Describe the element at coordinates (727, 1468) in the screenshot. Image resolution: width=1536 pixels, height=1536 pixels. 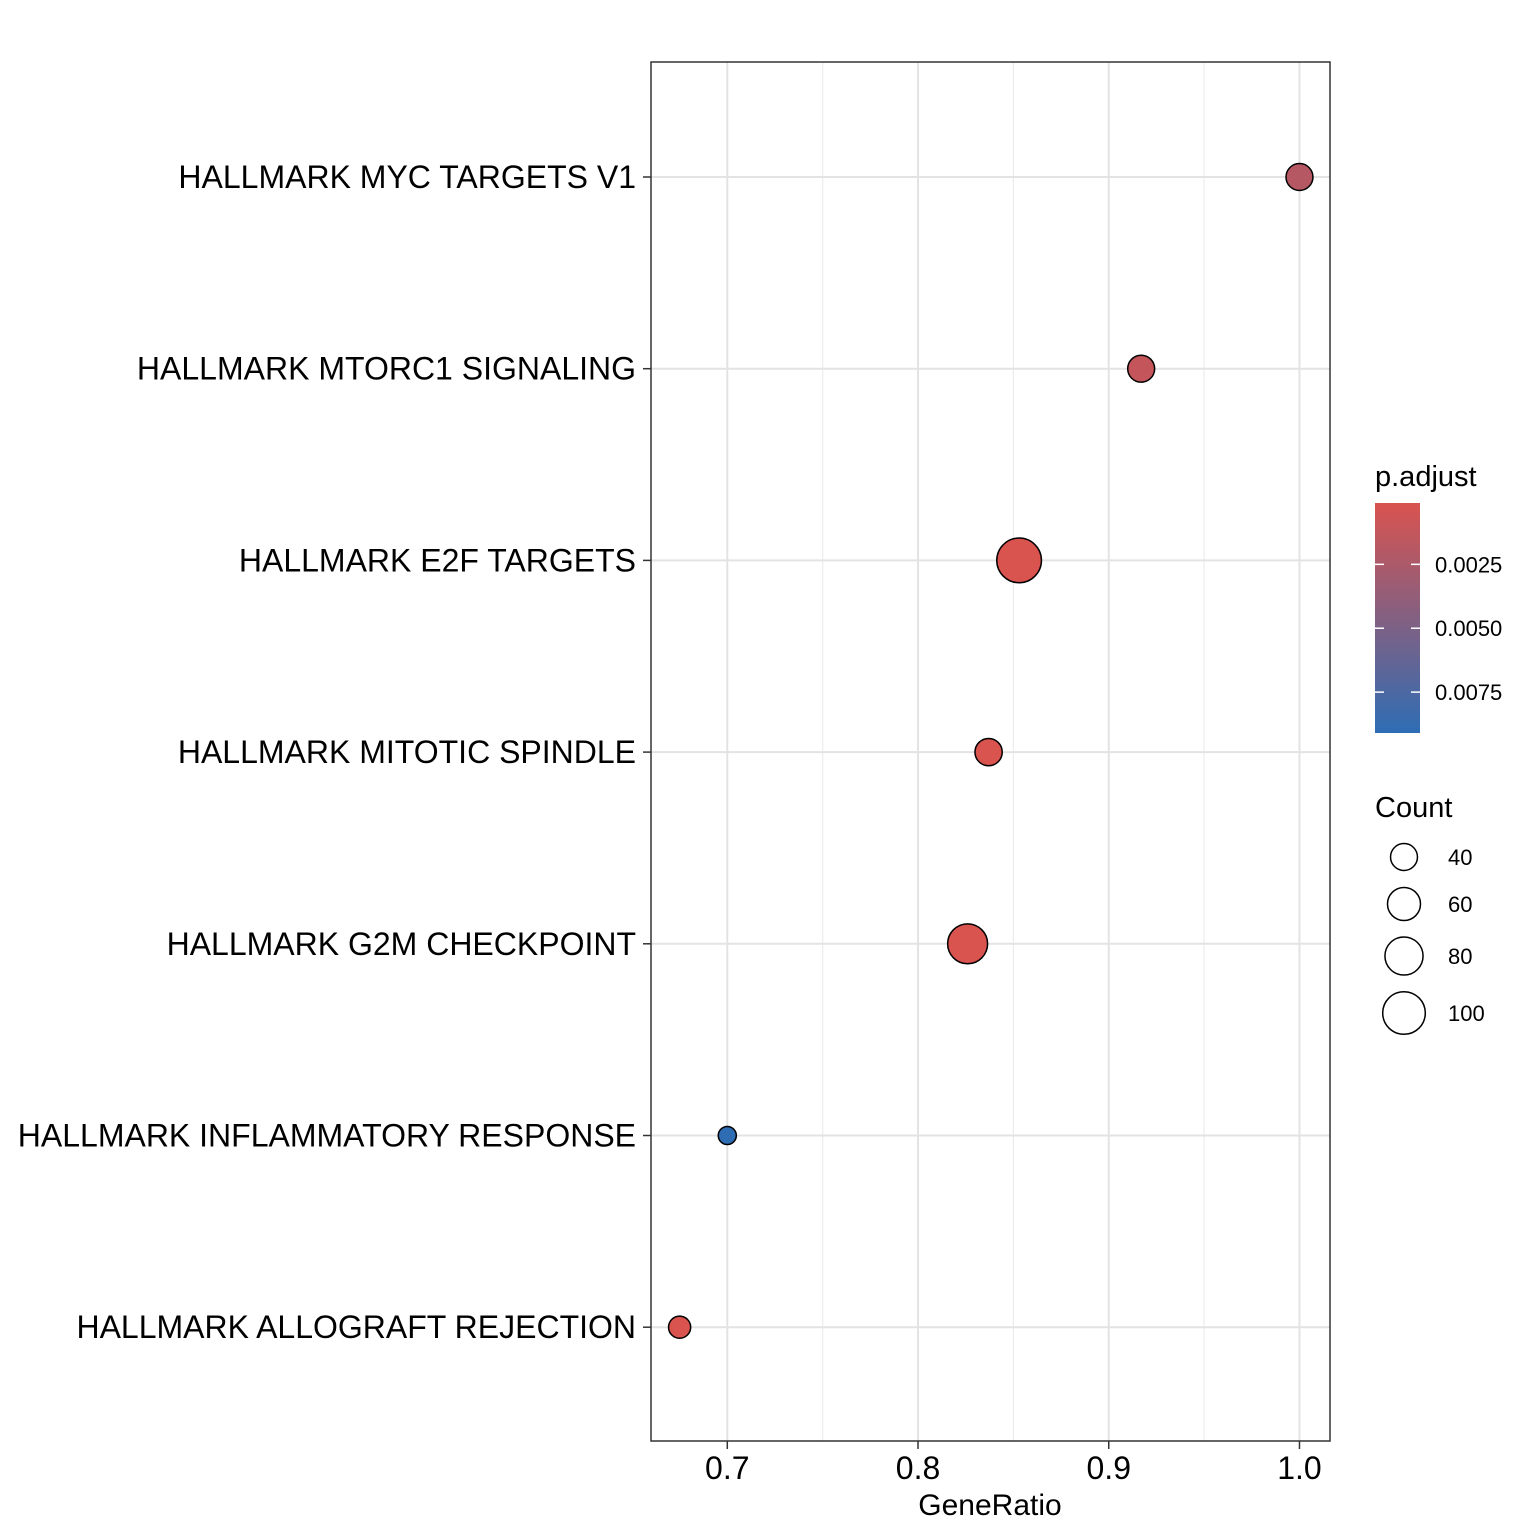
I see `x-tick-label: 0.7` at that location.